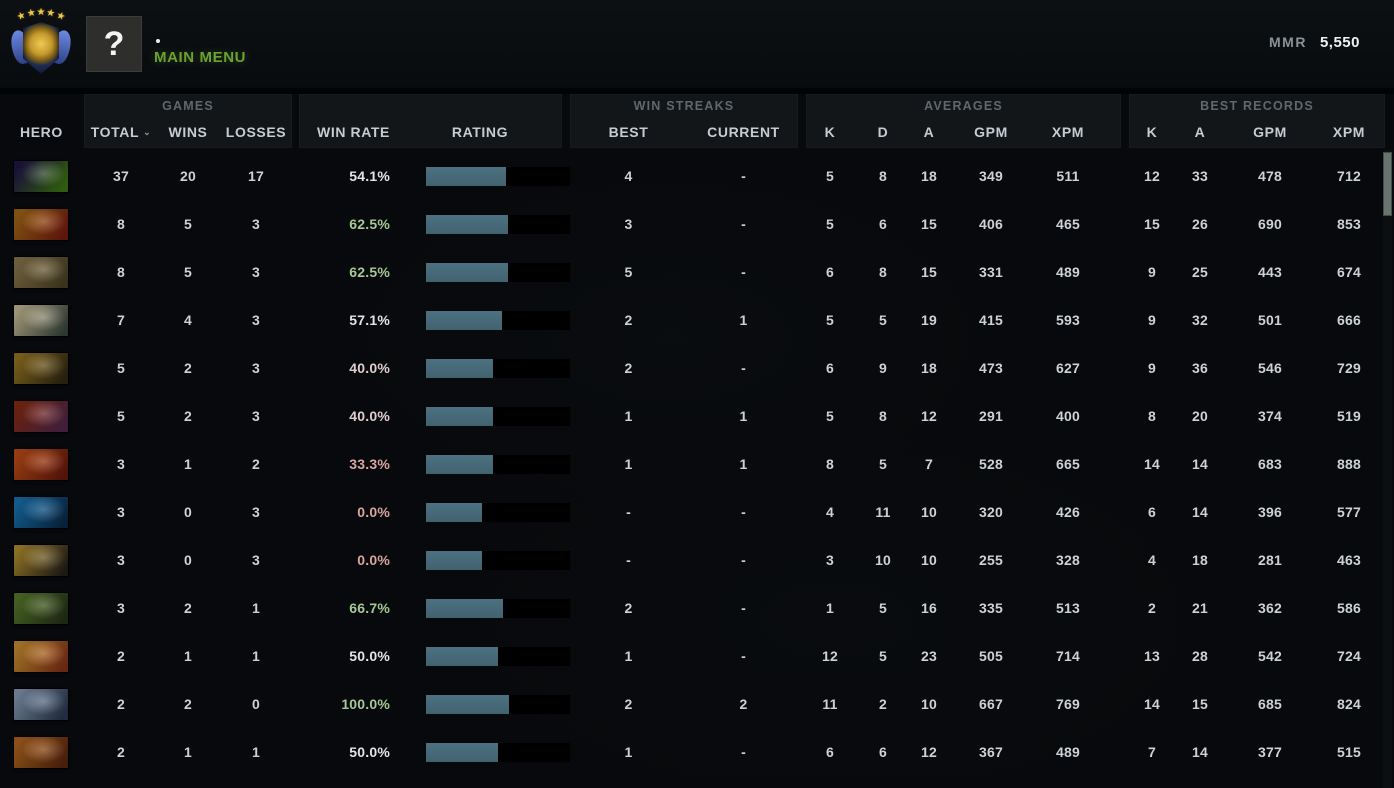 This screenshot has height=788, width=1394. Describe the element at coordinates (929, 512) in the screenshot. I see `avg-assists: 10` at that location.